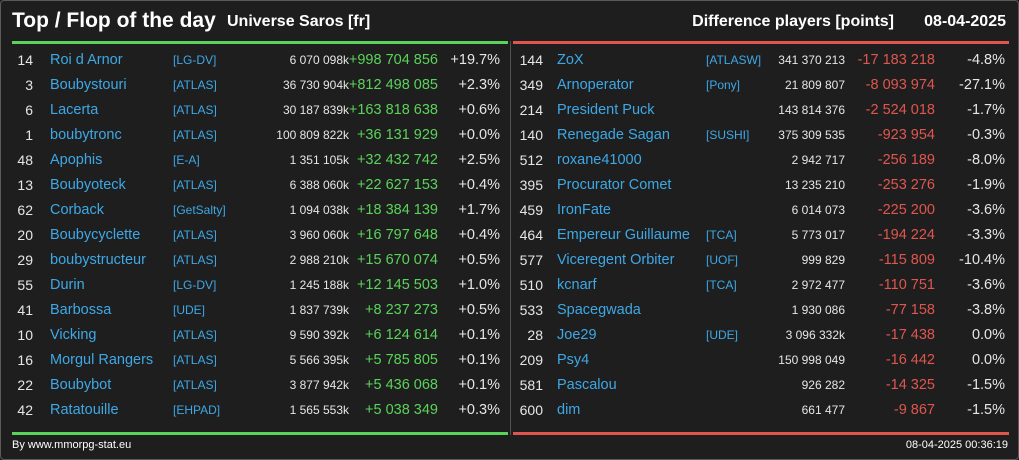 This screenshot has width=1019, height=460. I want to click on alliance-tag-link: [UOF], so click(722, 260).